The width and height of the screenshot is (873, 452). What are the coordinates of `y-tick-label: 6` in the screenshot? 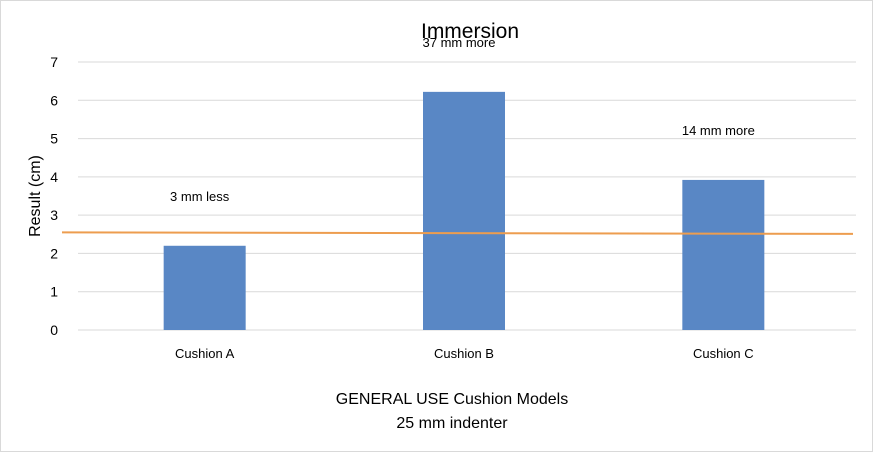 It's located at (54, 100).